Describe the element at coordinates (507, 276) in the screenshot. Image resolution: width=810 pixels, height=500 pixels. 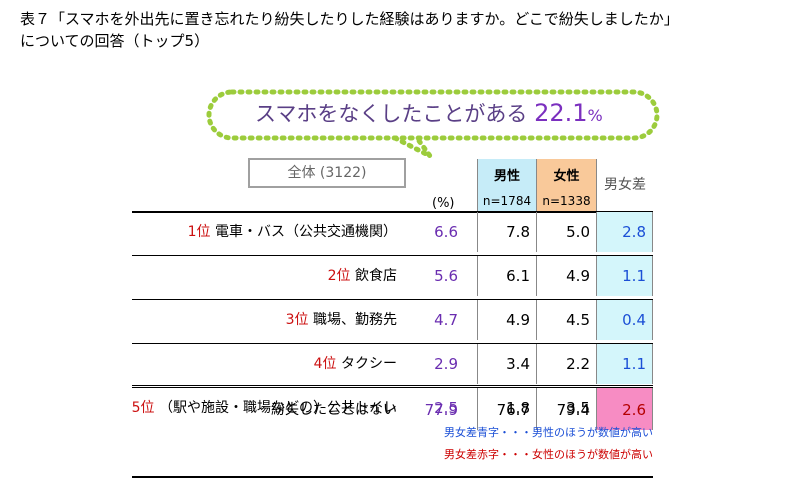
I see `cell-male: 6.1` at that location.